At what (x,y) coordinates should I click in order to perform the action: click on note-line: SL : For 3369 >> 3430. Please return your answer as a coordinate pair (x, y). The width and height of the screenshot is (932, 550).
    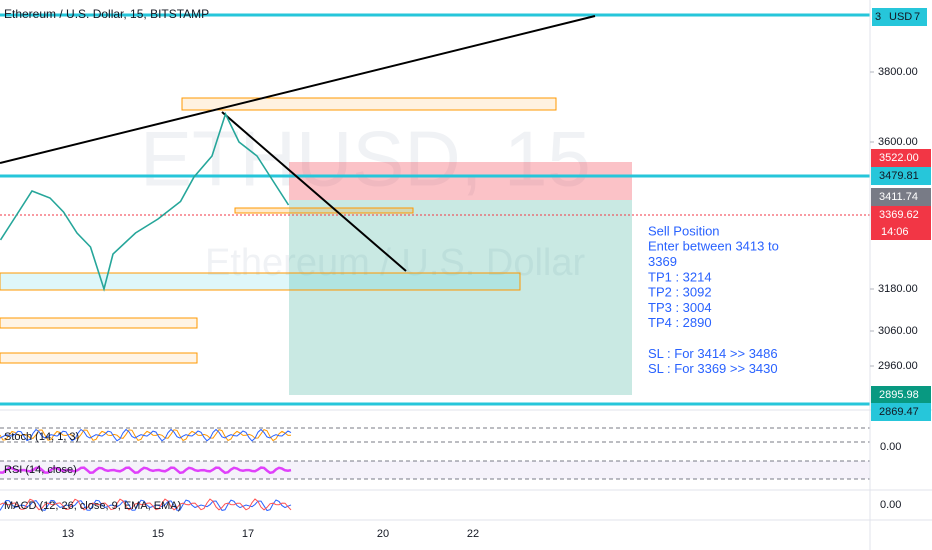
    Looking at the image, I should click on (713, 368).